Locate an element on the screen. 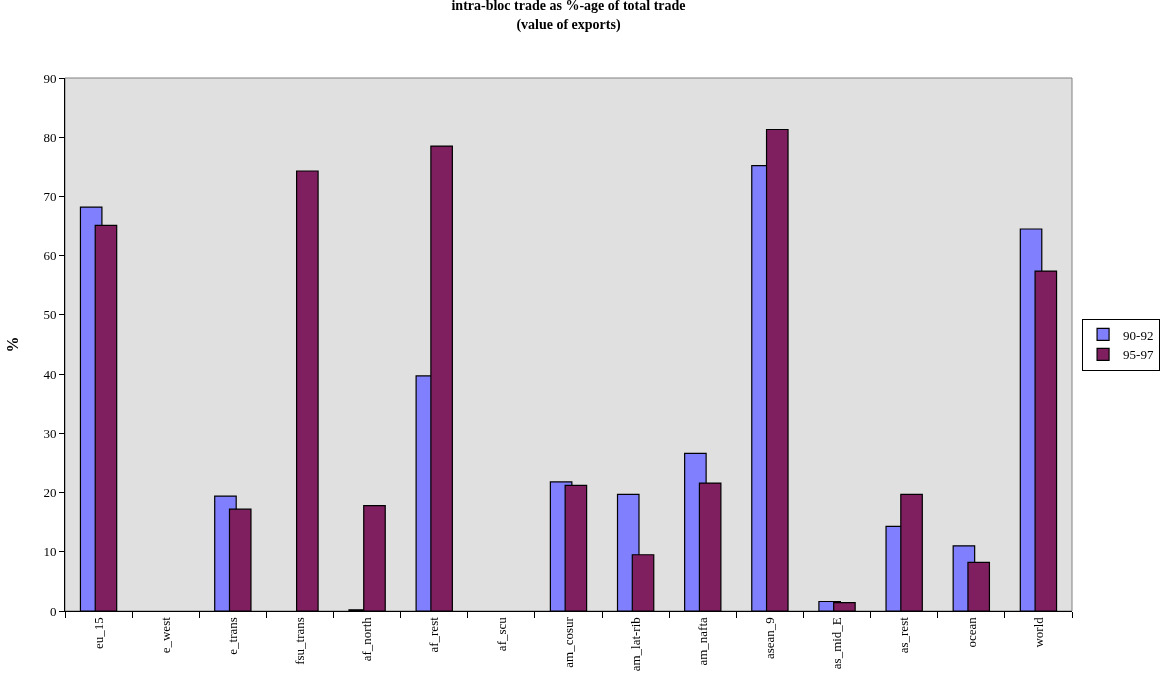  x-tick-label: ocean is located at coordinates (971, 632).